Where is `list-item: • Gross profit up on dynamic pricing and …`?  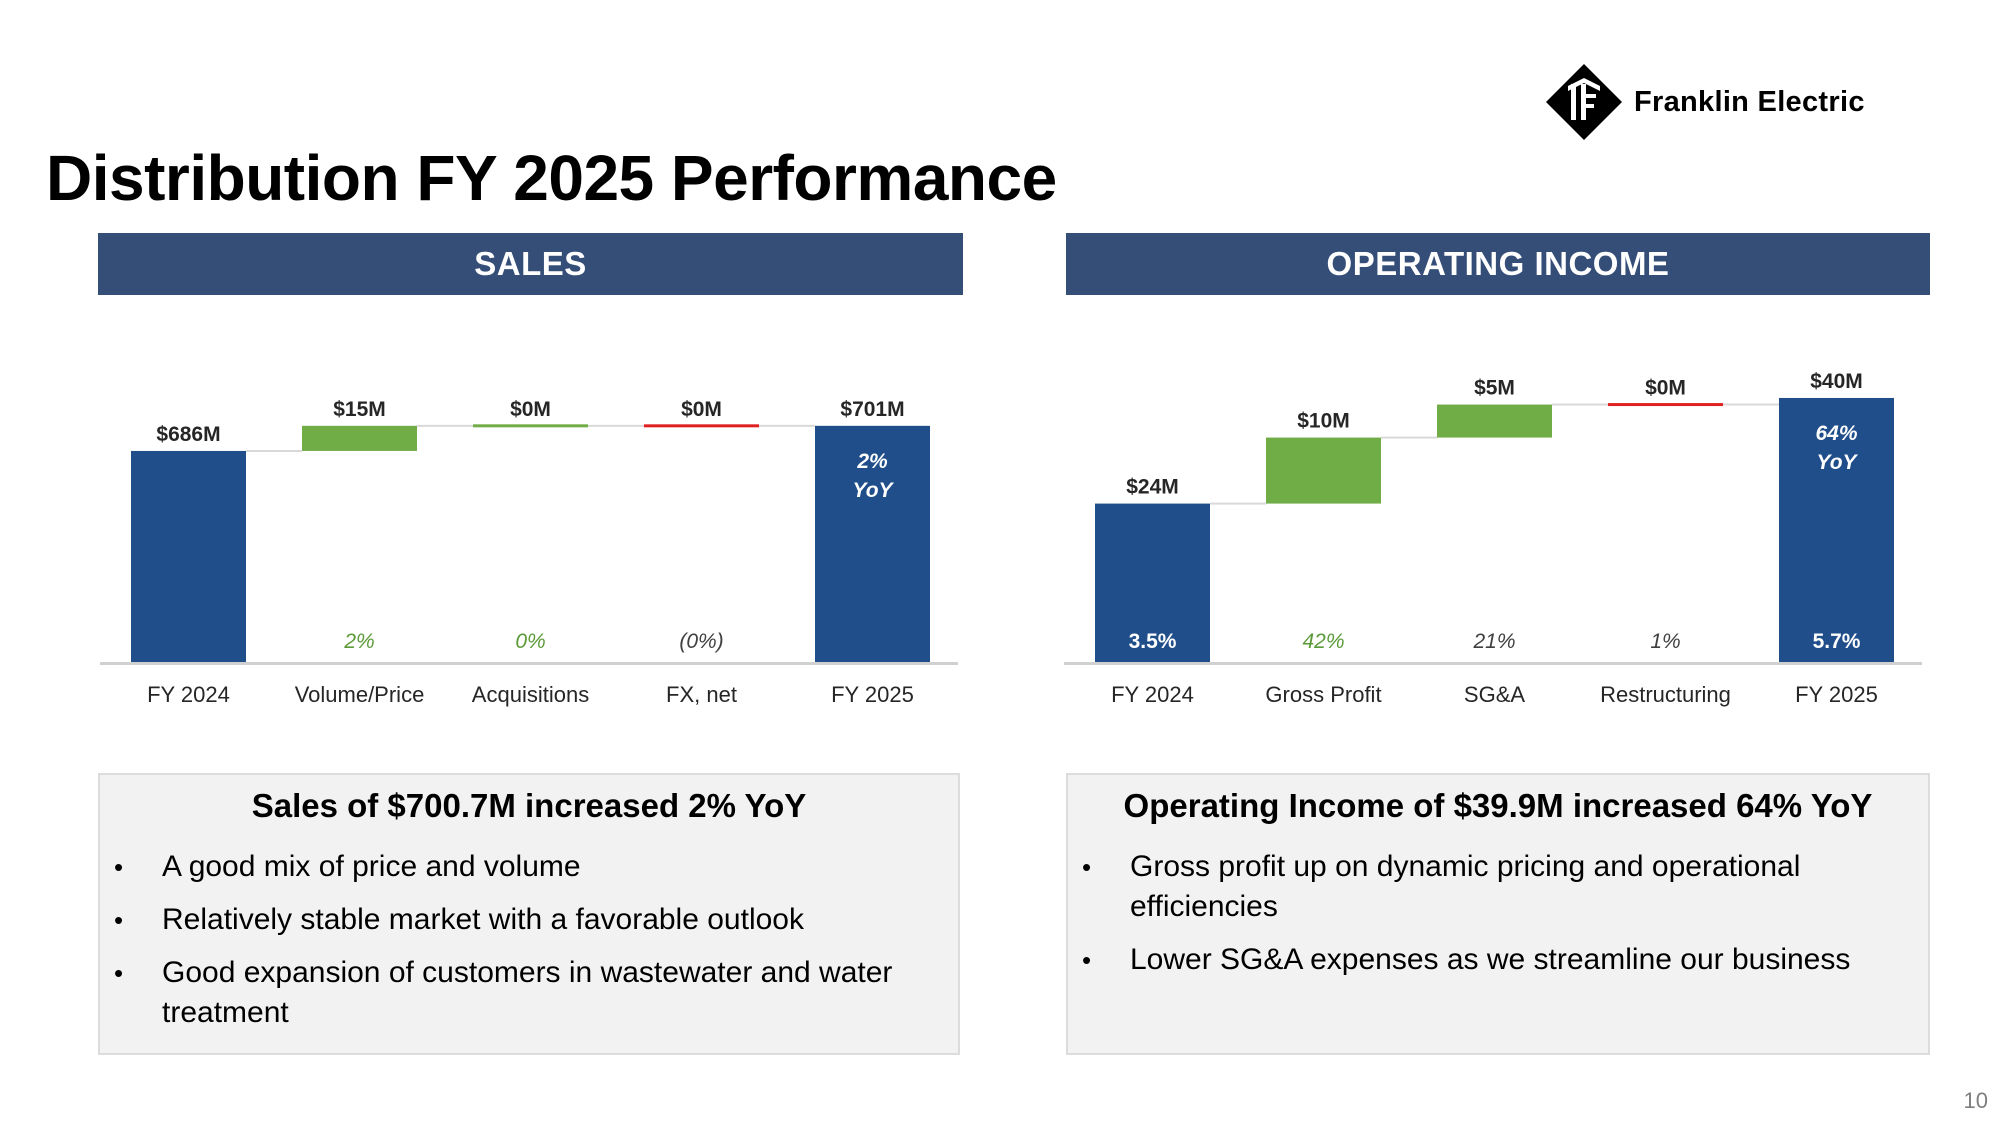
list-item: • Gross profit up on dynamic pricing and … is located at coordinates (1498, 887).